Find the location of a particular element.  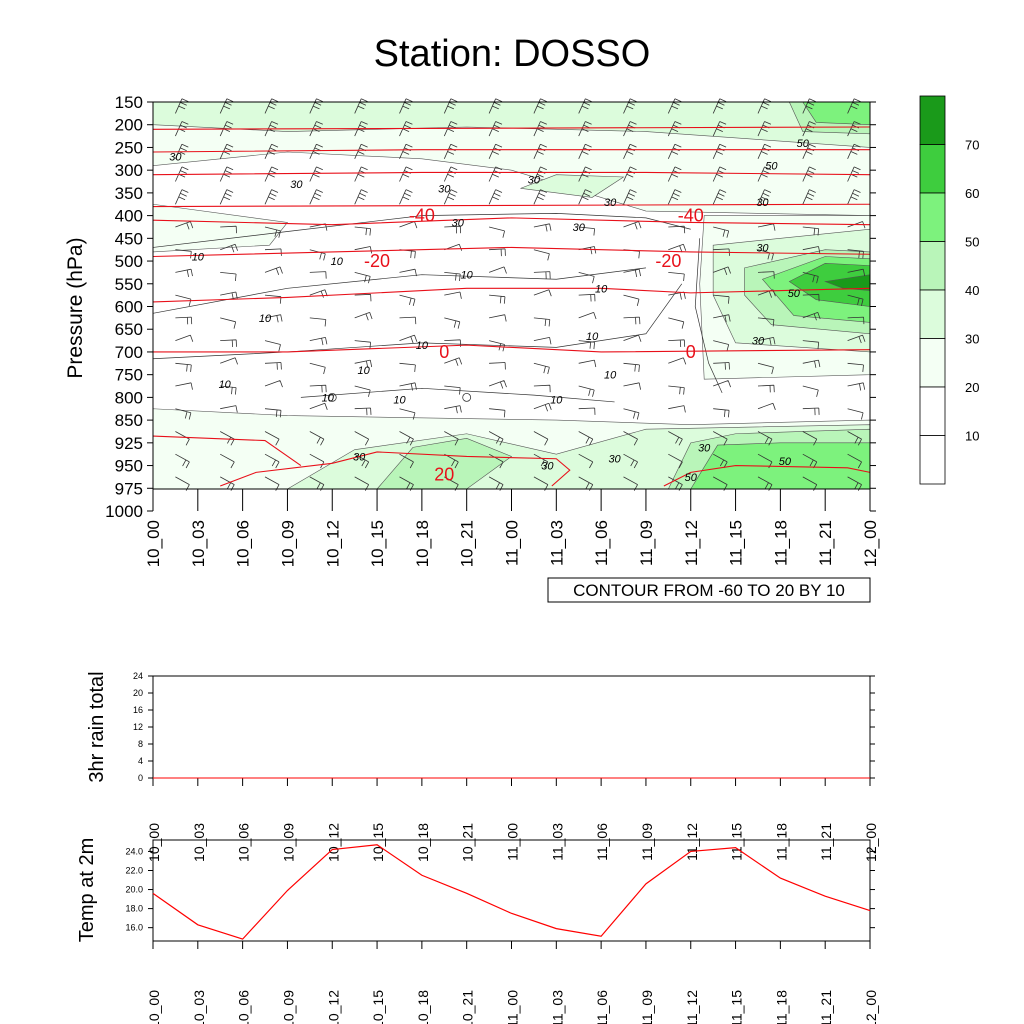

temp-tick-label: 20.0 is located at coordinates (134, 890).